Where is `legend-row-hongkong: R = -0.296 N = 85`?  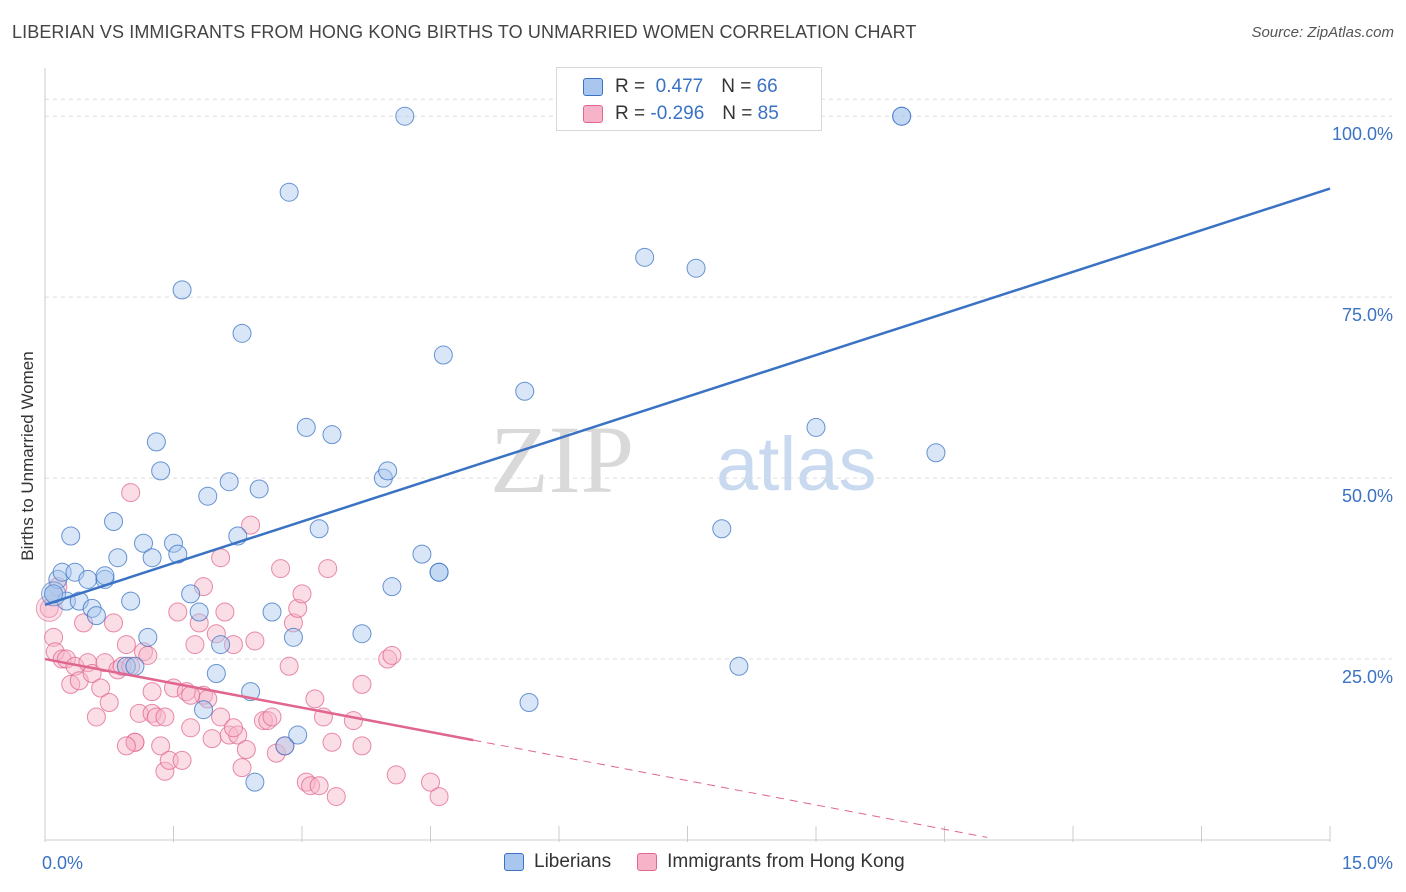 legend-row-hongkong: R = -0.296 N = 85 is located at coordinates (681, 114).